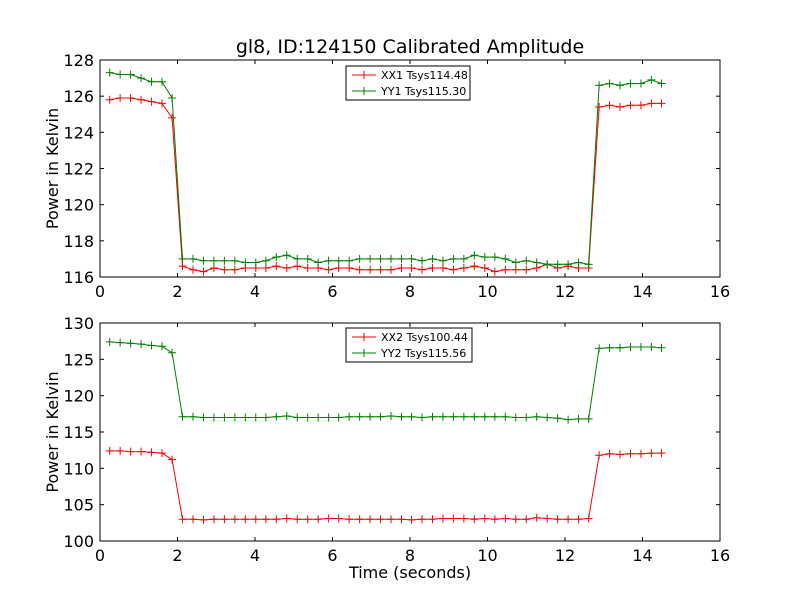 This screenshot has width=800, height=604. Describe the element at coordinates (78, 359) in the screenshot. I see `y-tick-label: 125` at that location.